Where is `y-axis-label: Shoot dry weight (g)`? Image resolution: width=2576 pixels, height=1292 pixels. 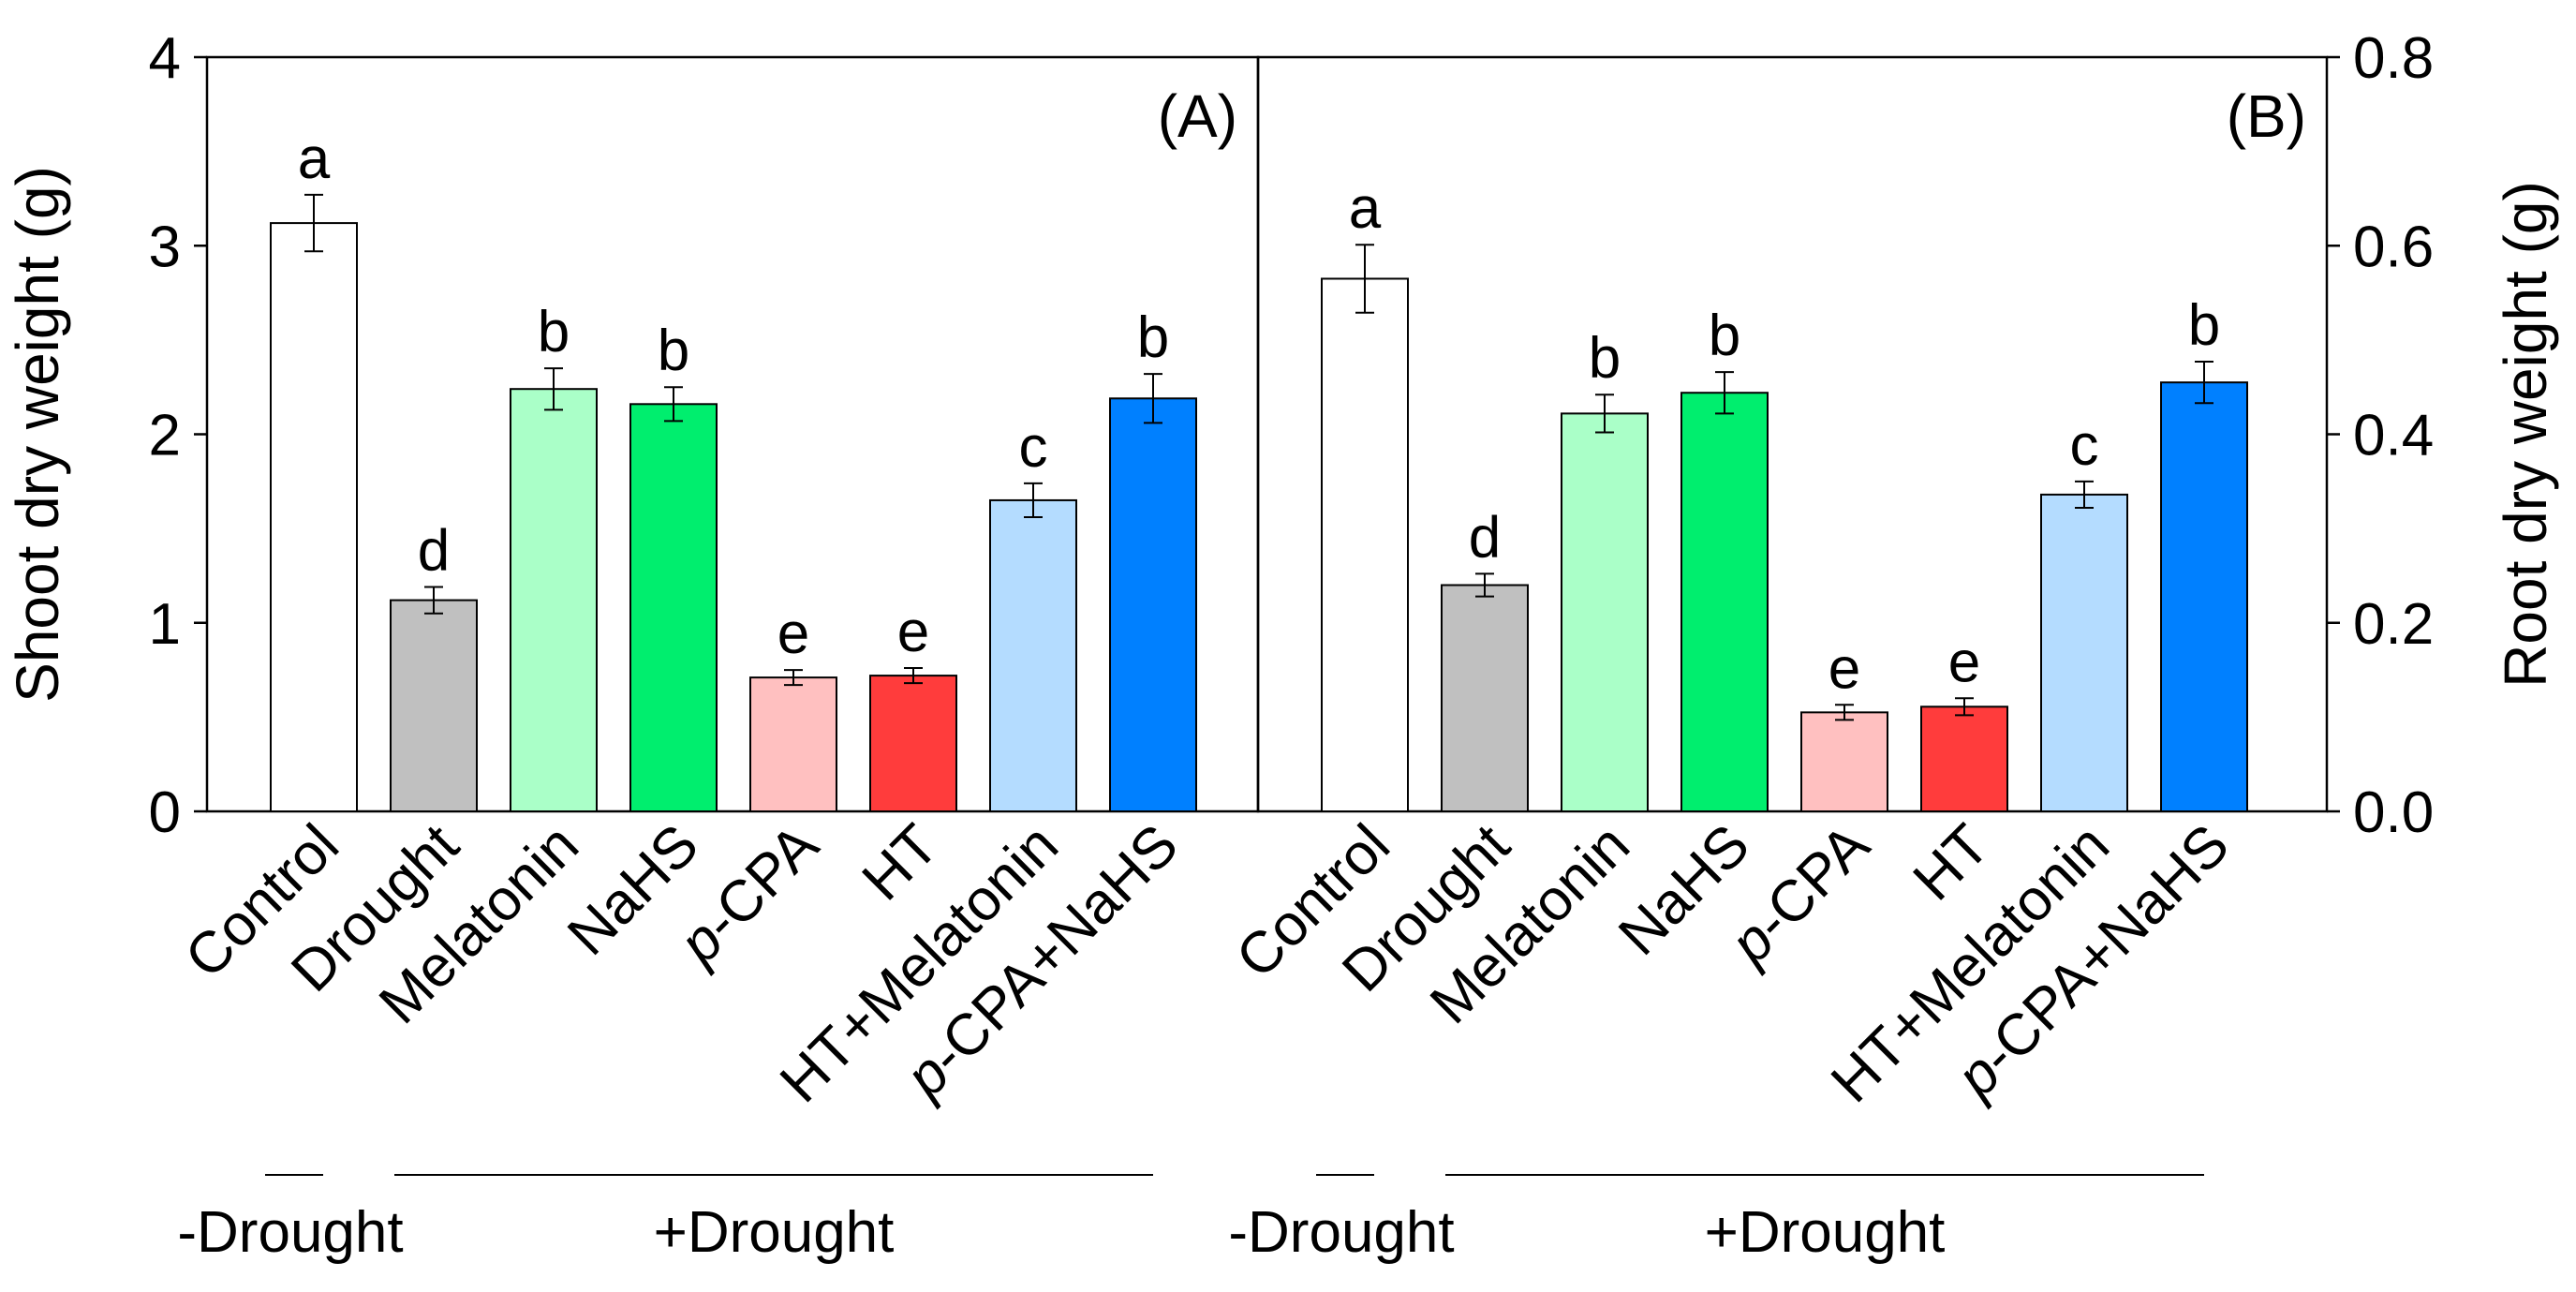
y-axis-label: Shoot dry weight (g) is located at coordinates (37, 434).